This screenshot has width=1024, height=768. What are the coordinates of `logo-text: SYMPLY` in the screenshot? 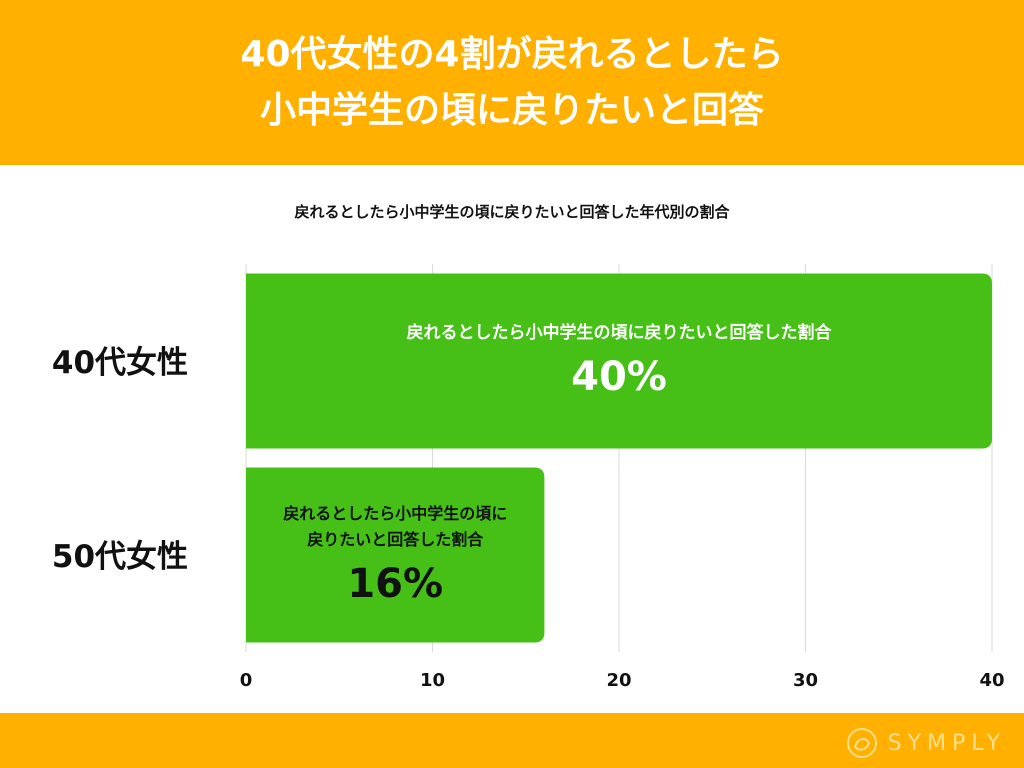 It's located at (946, 743).